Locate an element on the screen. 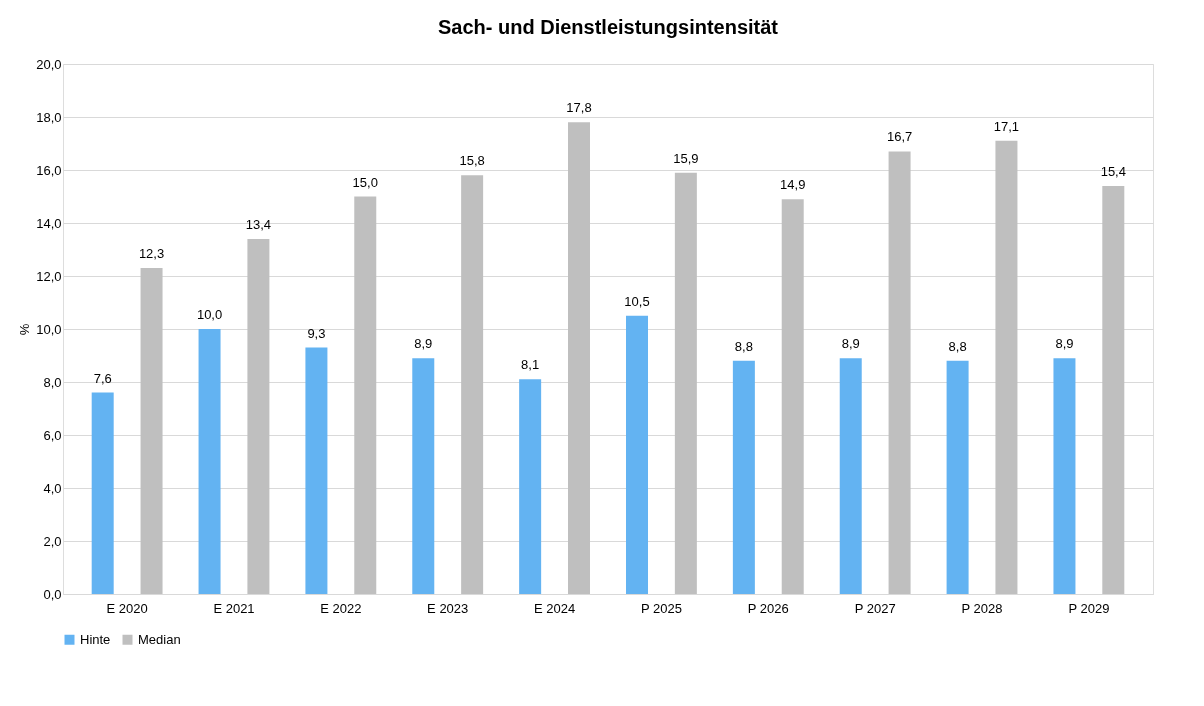 The width and height of the screenshot is (1204, 706). data-label: 16,7 is located at coordinates (899, 137).